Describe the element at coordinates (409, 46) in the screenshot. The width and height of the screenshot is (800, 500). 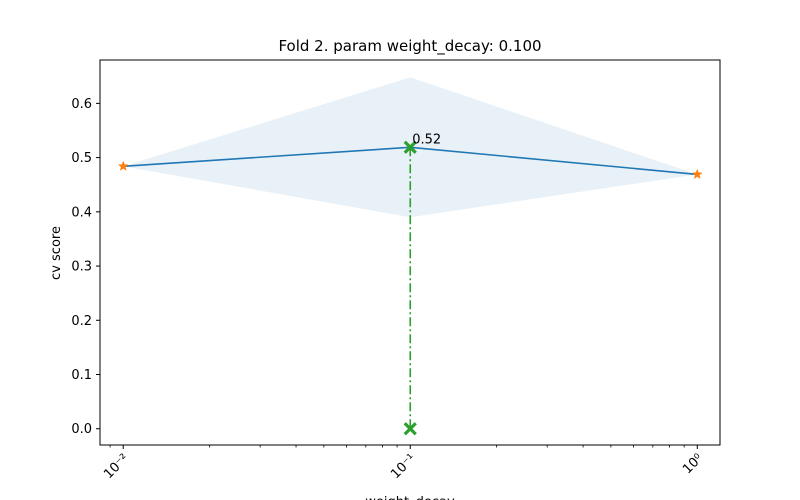
I see `chart-title: Fold 2. param weight_decay: 0.100` at that location.